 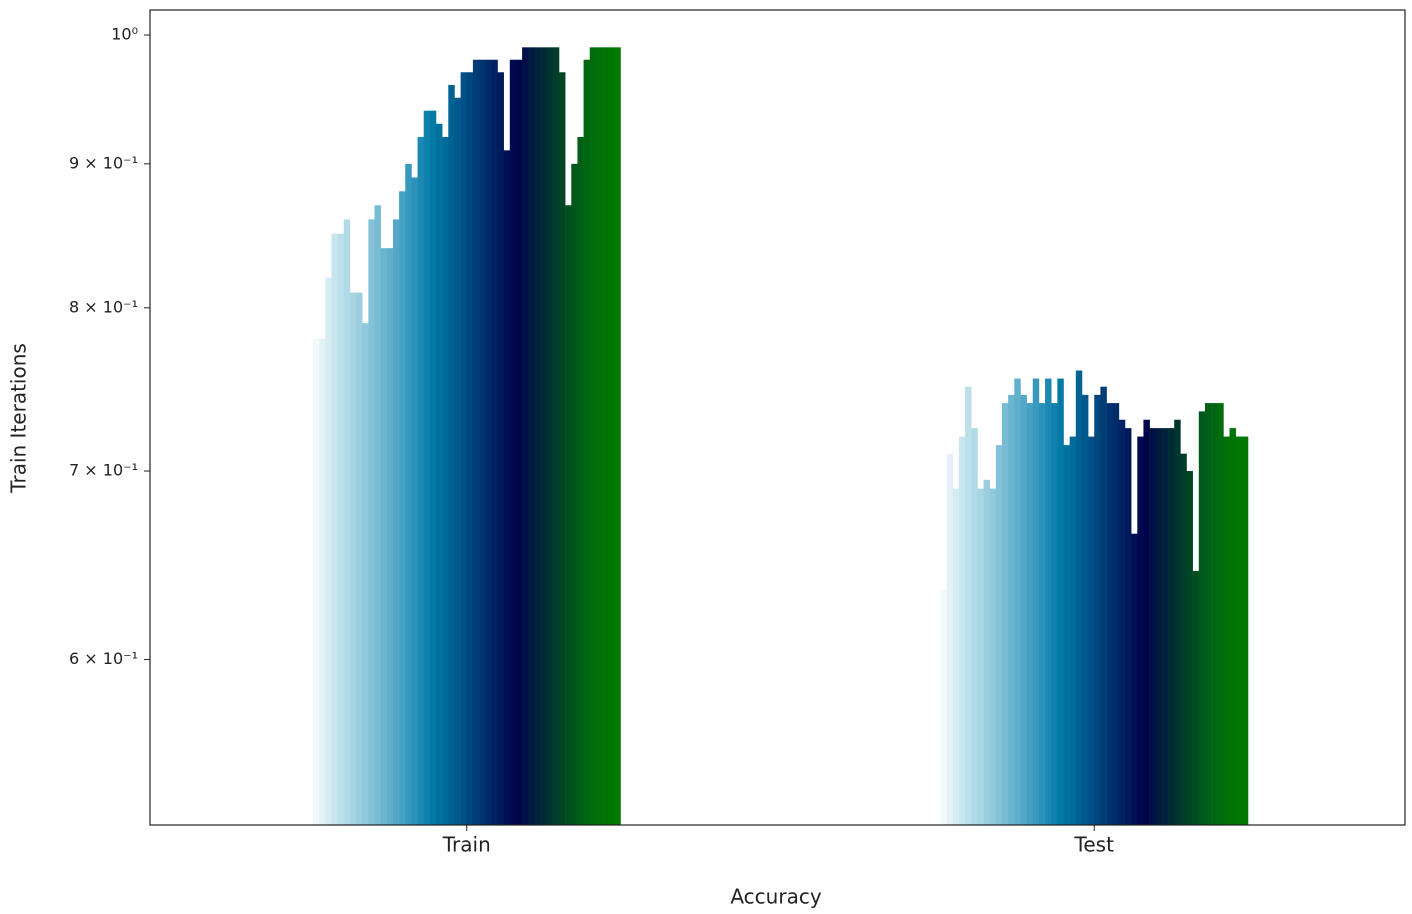 What do you see at coordinates (1094, 845) in the screenshot?
I see `x-tick-label: Test` at bounding box center [1094, 845].